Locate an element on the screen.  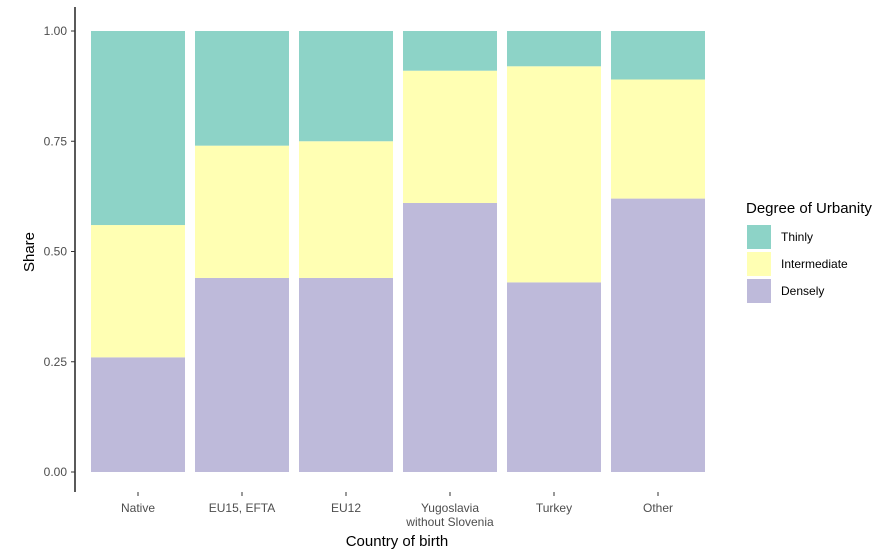
y-axis-ticks: 0.00 0.25 0.50 0.75 1.00 is located at coordinates (59, 251).